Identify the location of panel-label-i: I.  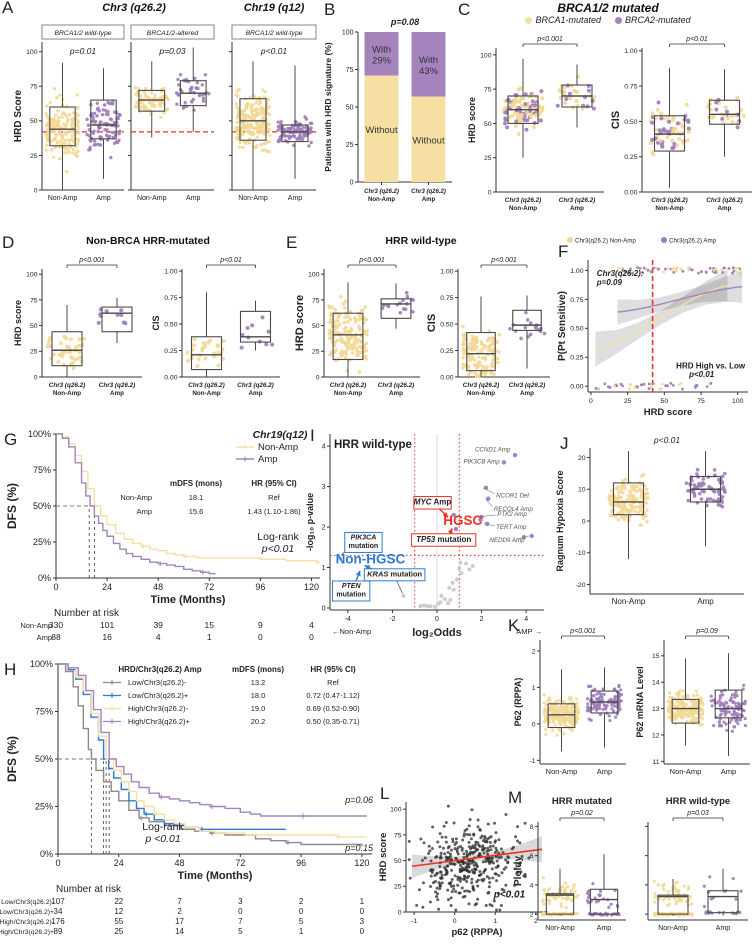
(312, 435).